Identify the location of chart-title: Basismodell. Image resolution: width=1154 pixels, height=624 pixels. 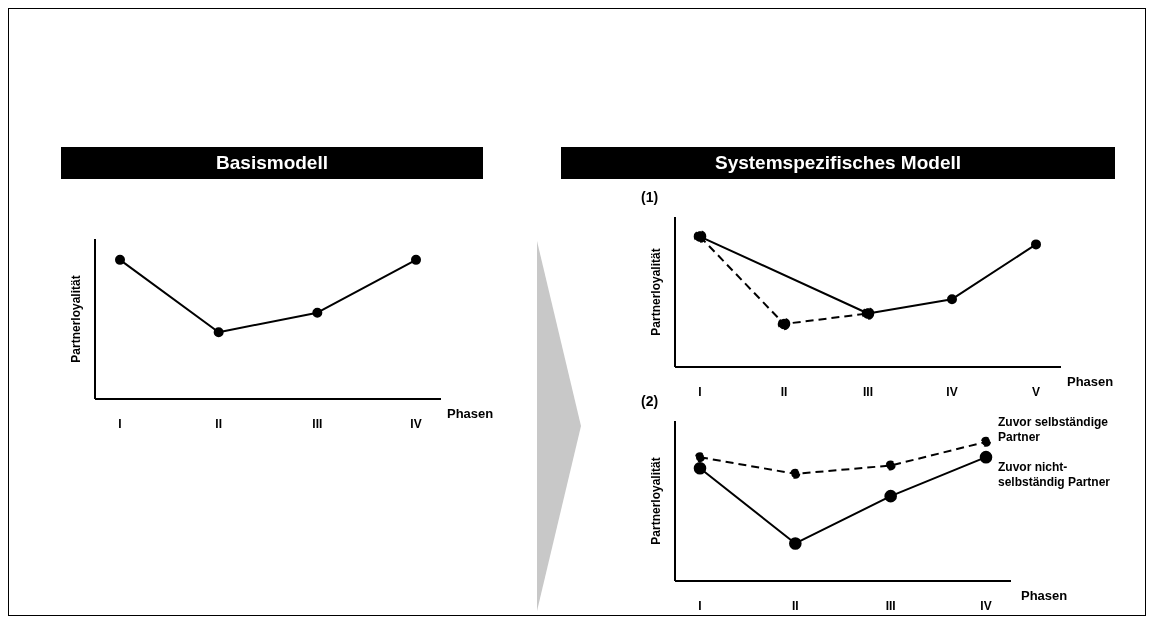
(272, 163).